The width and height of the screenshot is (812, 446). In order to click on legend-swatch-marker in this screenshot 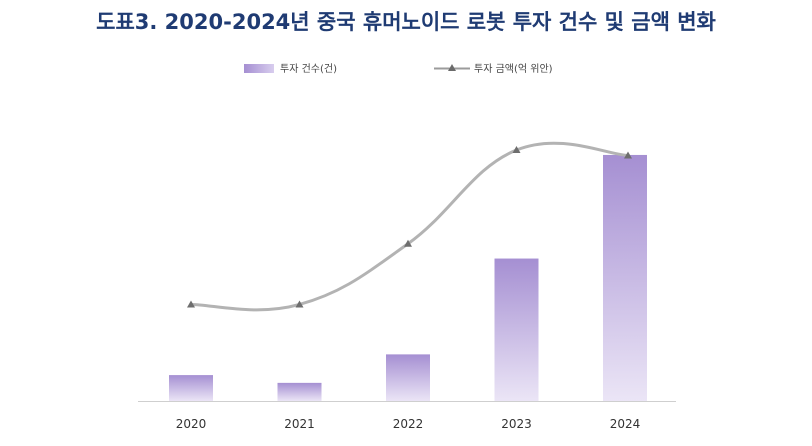, I will do `click(452, 67)`.